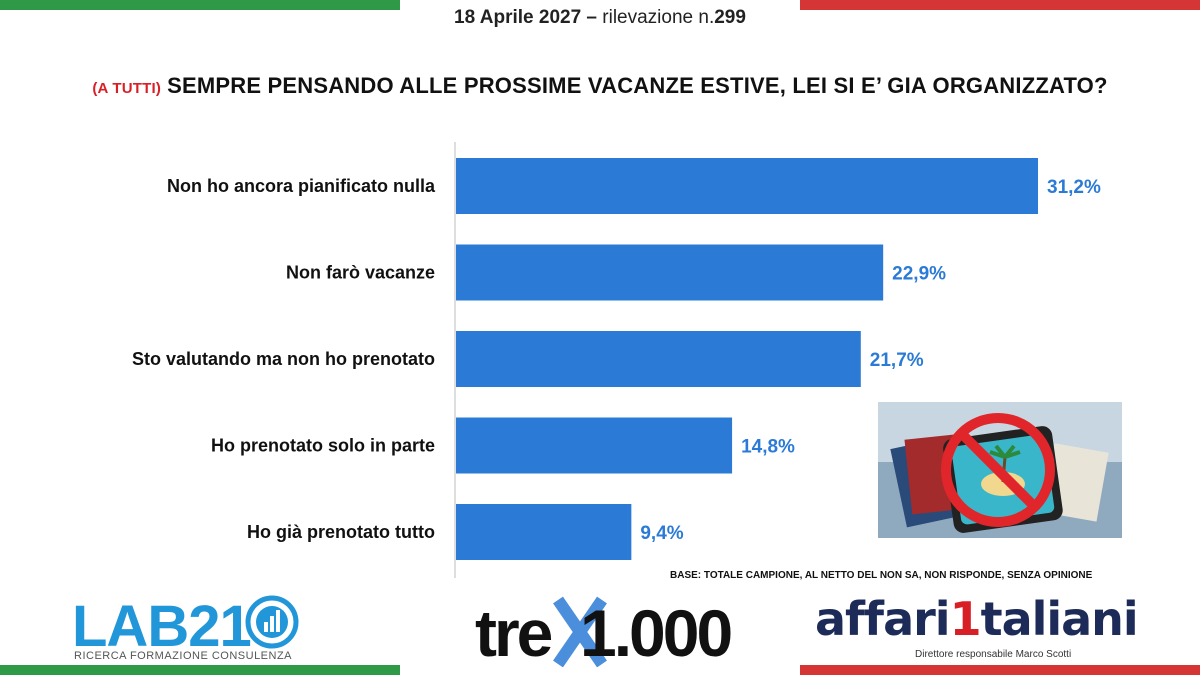  What do you see at coordinates (655, 631) in the screenshot?
I see `trex-logo-post: 1.000` at bounding box center [655, 631].